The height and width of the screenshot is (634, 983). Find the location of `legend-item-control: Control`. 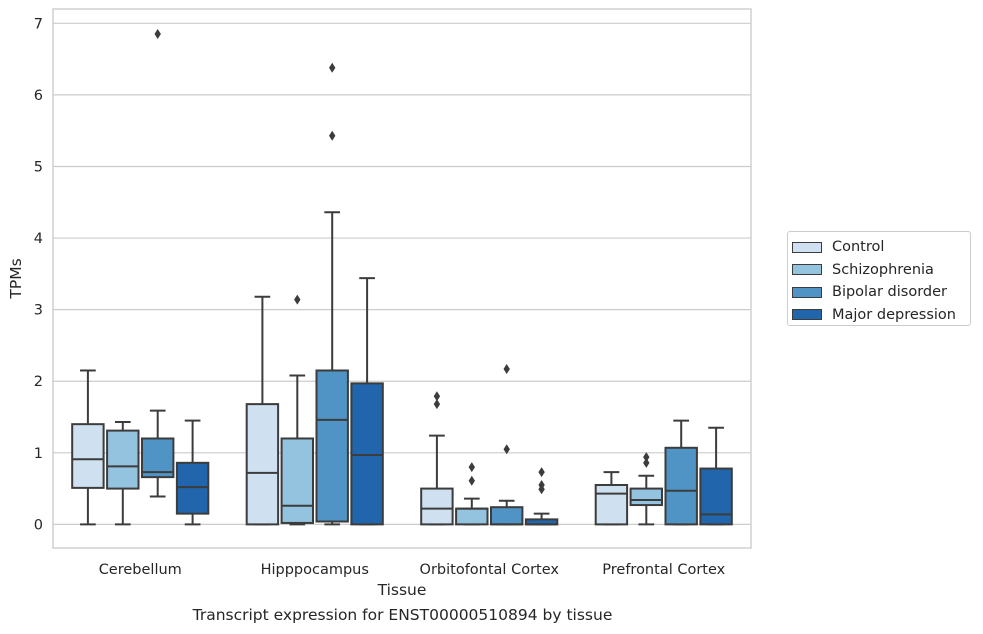

legend-item-control: Control is located at coordinates (881, 247).